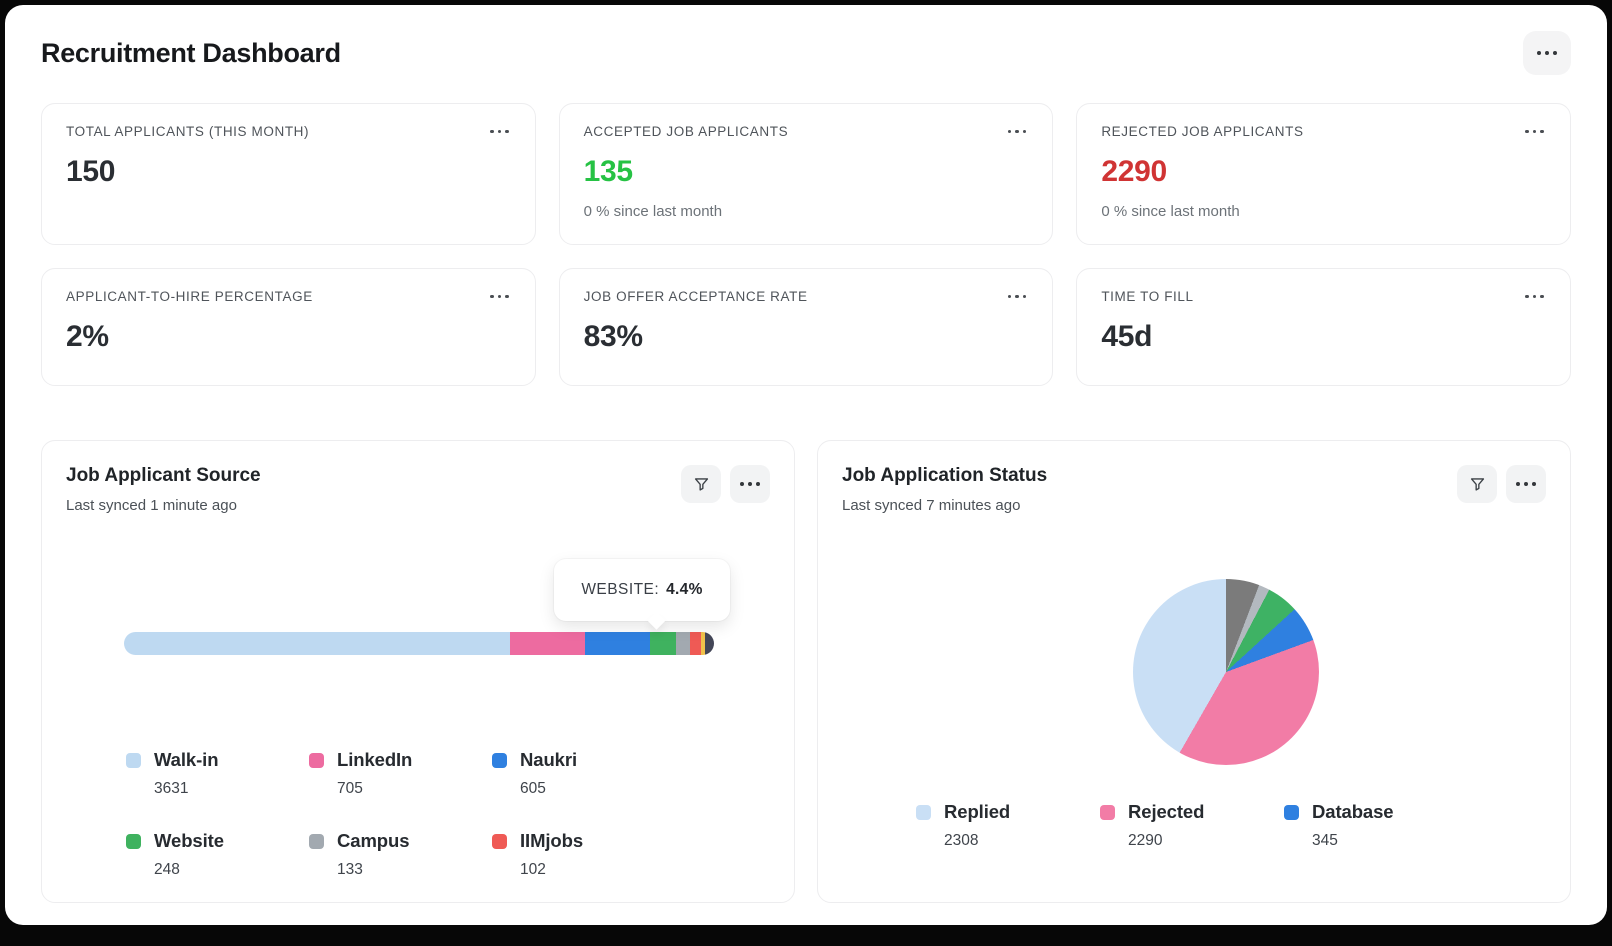 The image size is (1612, 946). I want to click on legend-item-linkedin: LinkedIn 705, so click(400, 773).